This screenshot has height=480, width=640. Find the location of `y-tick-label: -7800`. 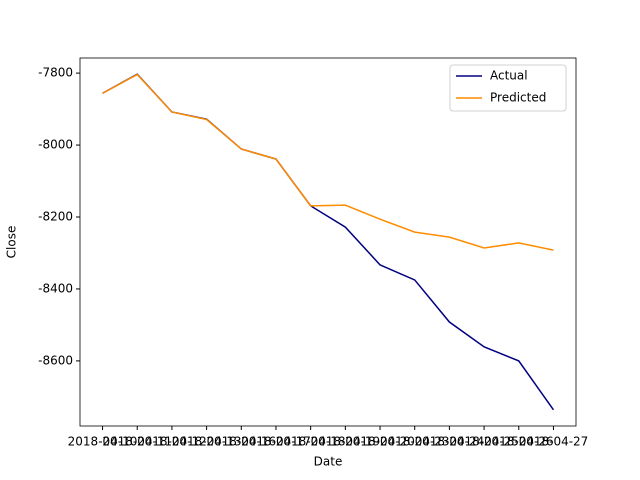

y-tick-label: -7800 is located at coordinates (55, 73).